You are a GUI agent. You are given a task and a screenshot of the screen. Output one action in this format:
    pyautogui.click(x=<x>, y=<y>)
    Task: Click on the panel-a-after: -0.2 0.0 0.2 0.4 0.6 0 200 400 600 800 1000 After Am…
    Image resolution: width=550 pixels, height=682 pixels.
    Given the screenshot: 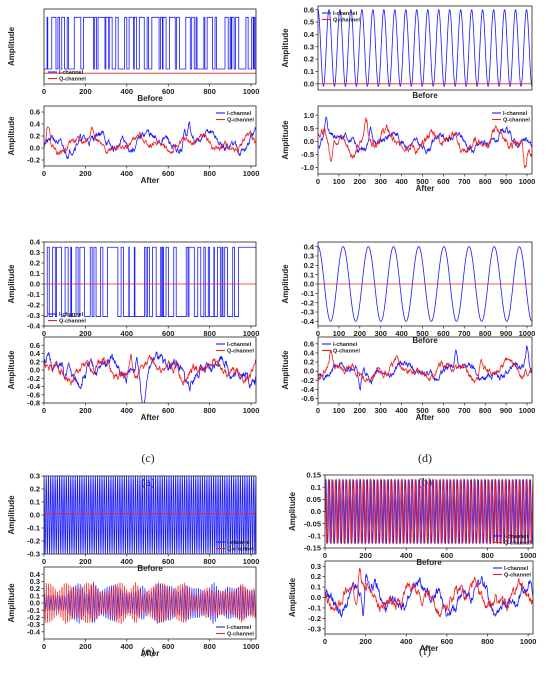 What is the action you would take?
    pyautogui.click(x=133, y=145)
    